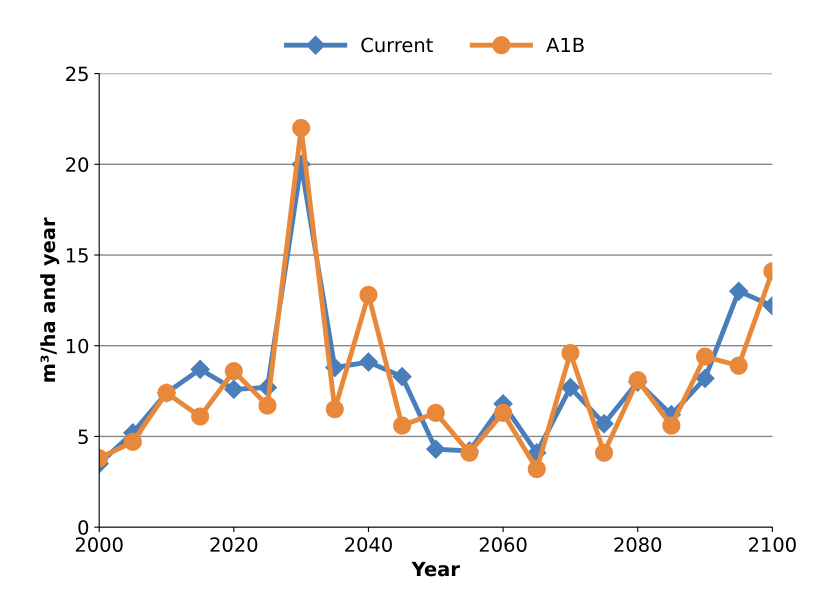 The height and width of the screenshot is (613, 813). I want to click on x-tick-label: 2000, so click(99, 544).